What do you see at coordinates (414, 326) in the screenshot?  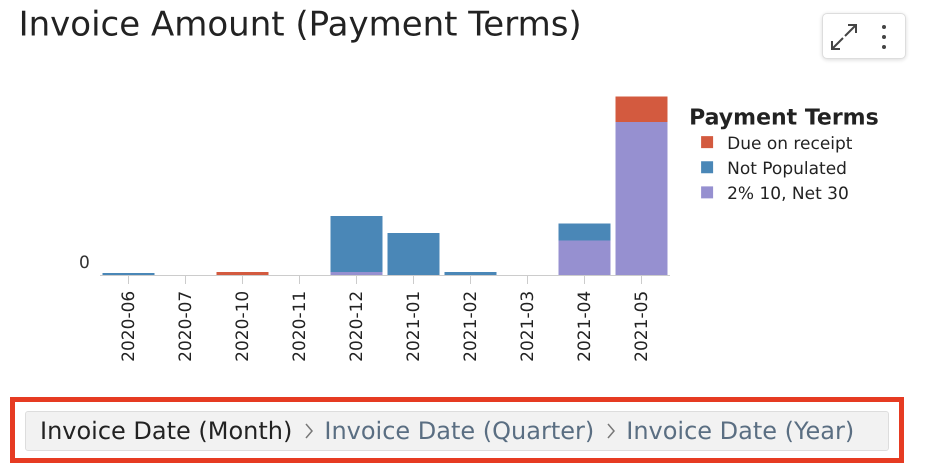 I see `x-tick-label: 2021-01` at bounding box center [414, 326].